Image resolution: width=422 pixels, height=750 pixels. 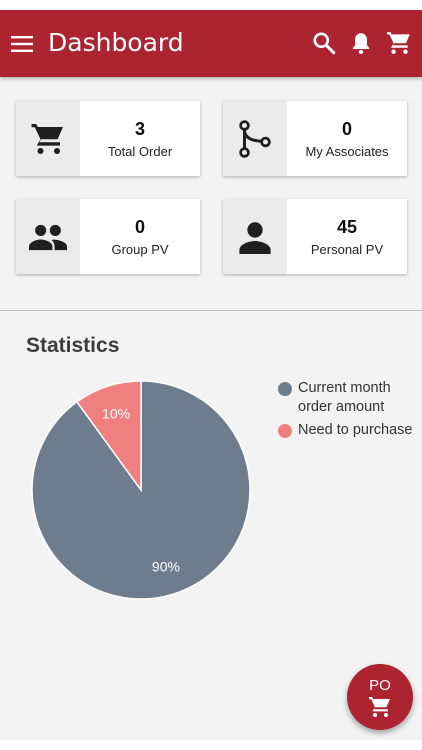 What do you see at coordinates (315, 138) in the screenshot?
I see `my-associates-card: 0 My Associates` at bounding box center [315, 138].